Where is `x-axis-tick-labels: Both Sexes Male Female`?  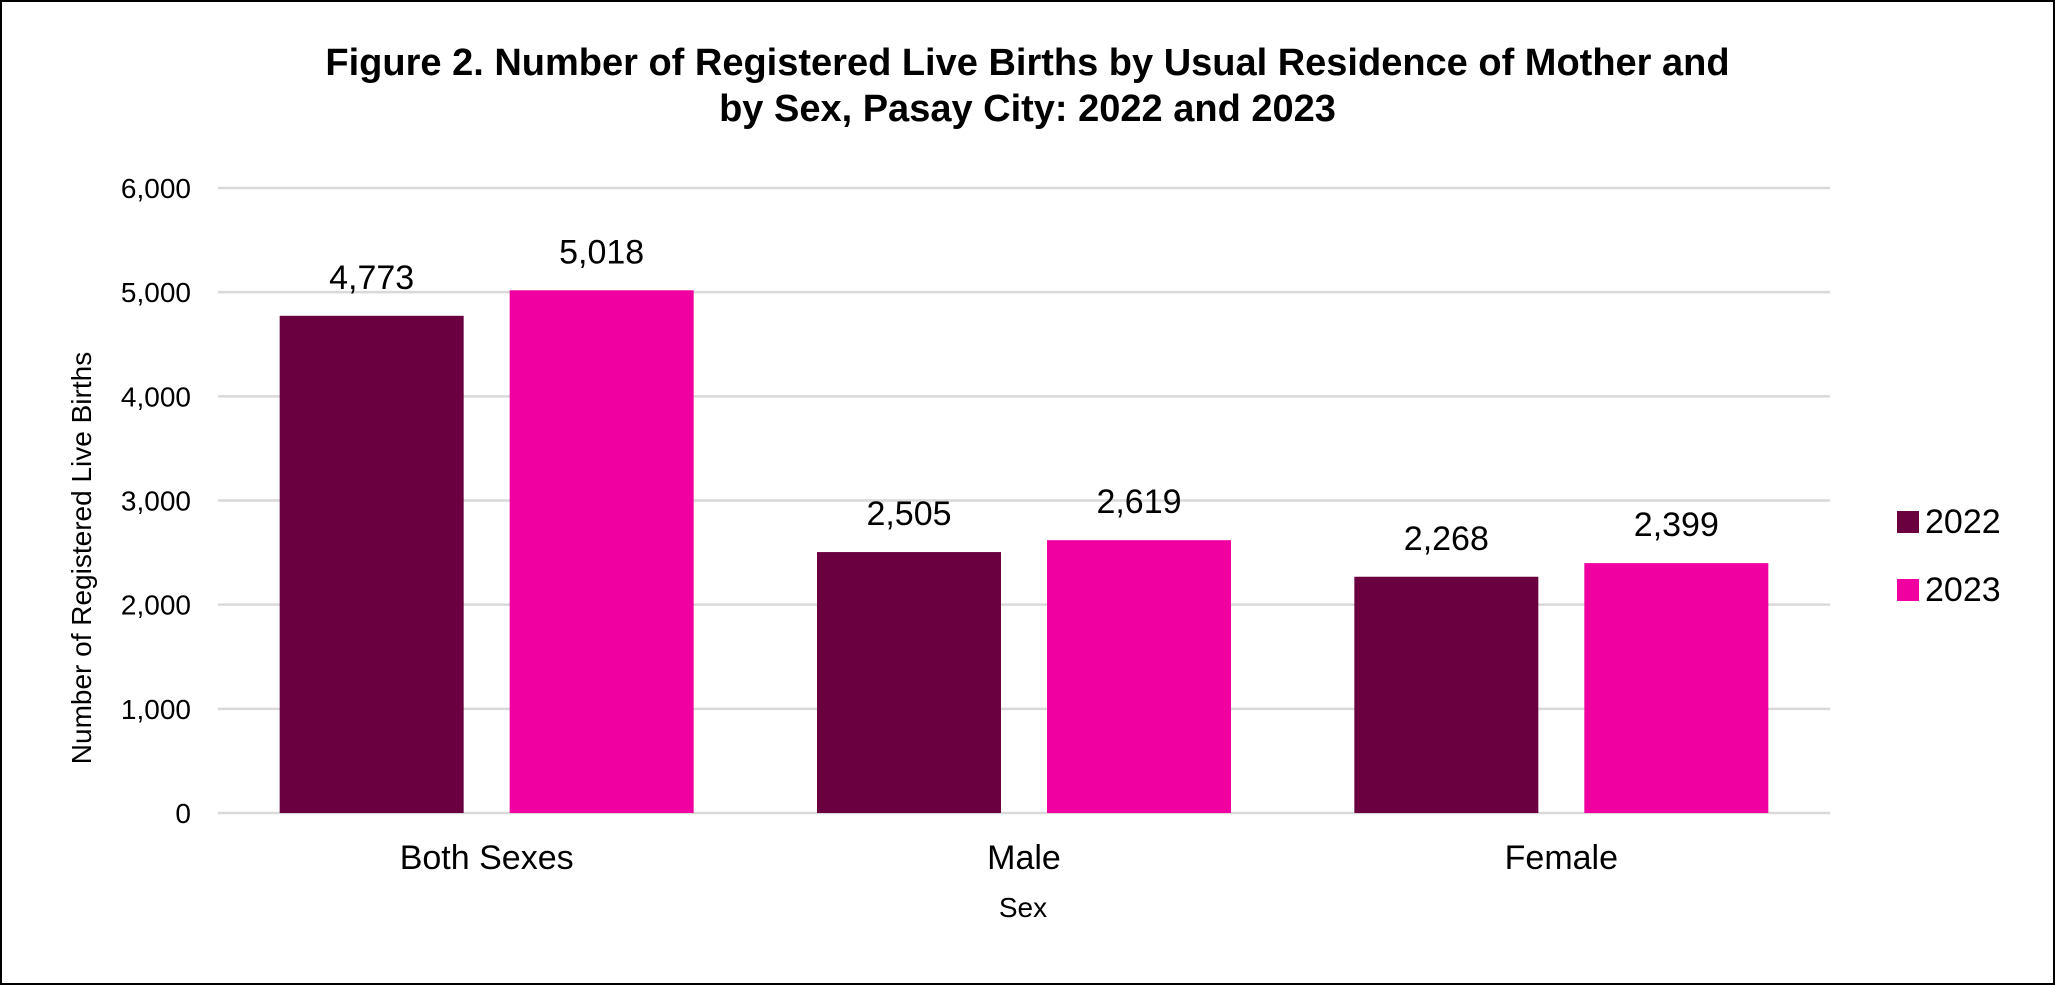
x-axis-tick-labels: Both Sexes Male Female is located at coordinates (1009, 858).